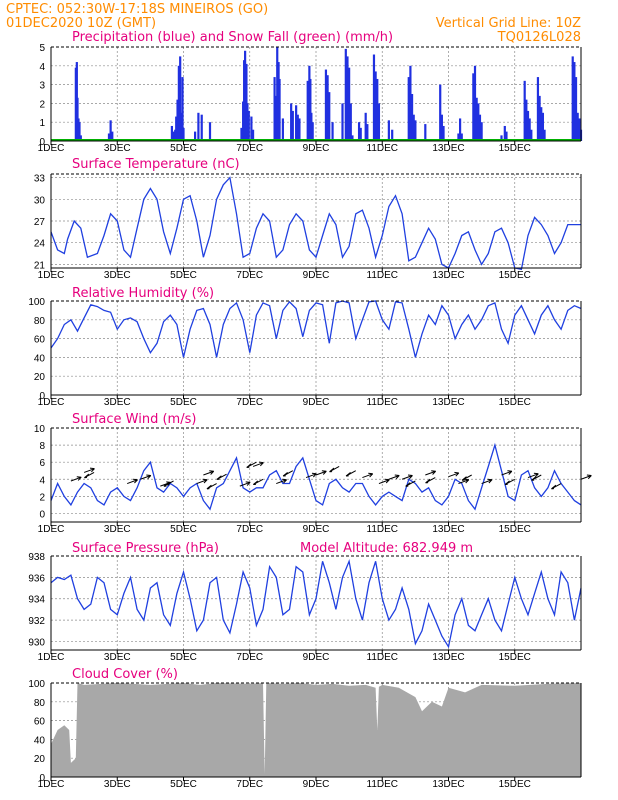  What do you see at coordinates (183, 148) in the screenshot?
I see `precip-xtick-label: 5DEC` at bounding box center [183, 148].